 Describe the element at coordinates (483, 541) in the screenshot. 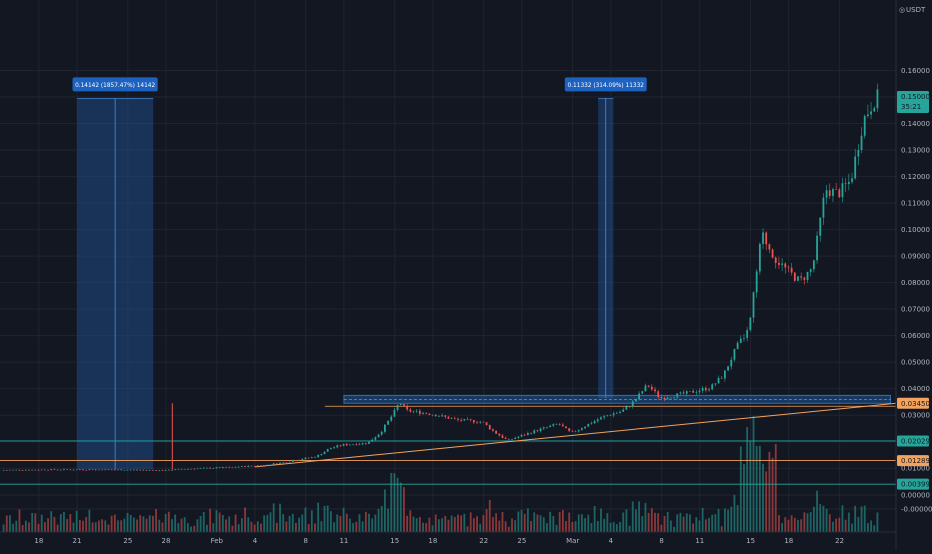

I see `time-tick-label: 22` at that location.